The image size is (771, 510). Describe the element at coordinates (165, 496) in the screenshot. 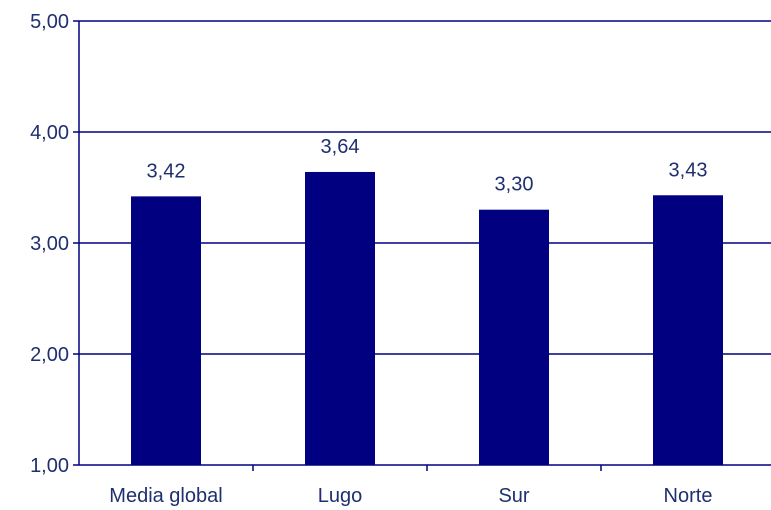

I see `x-category-label: Media global` at that location.